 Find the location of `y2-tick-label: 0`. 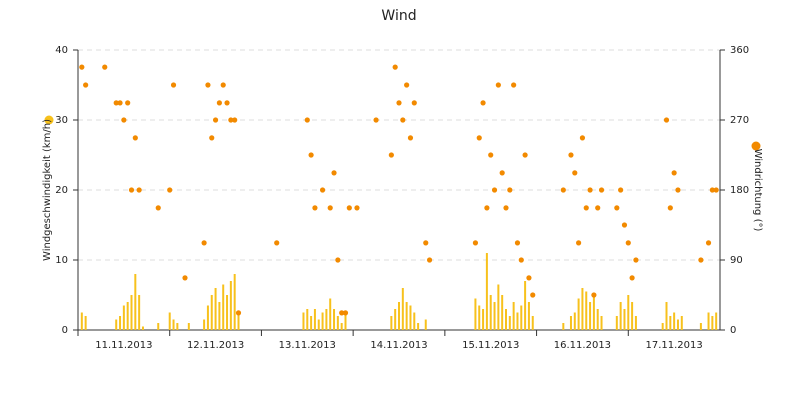

y2-tick-label: 0 is located at coordinates (733, 330).